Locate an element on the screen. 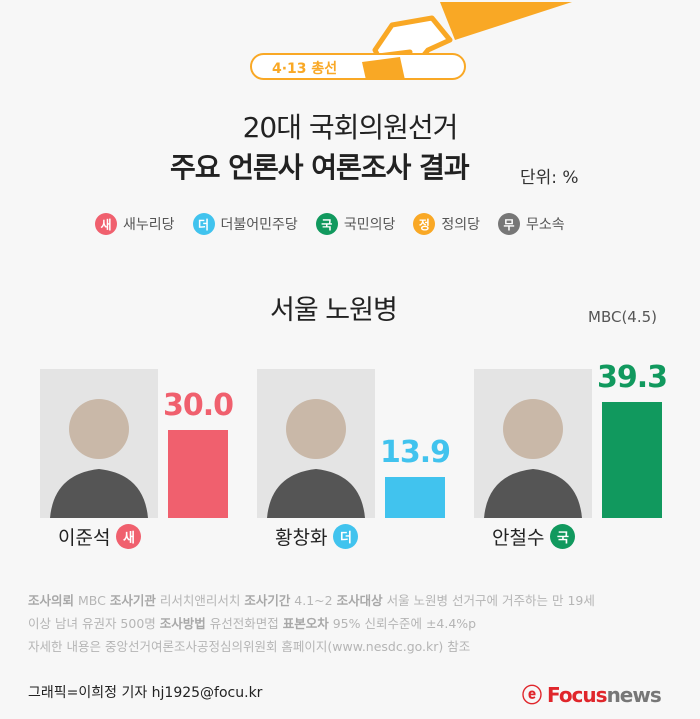  legend-item: 더 더불어민주당 is located at coordinates (245, 224).